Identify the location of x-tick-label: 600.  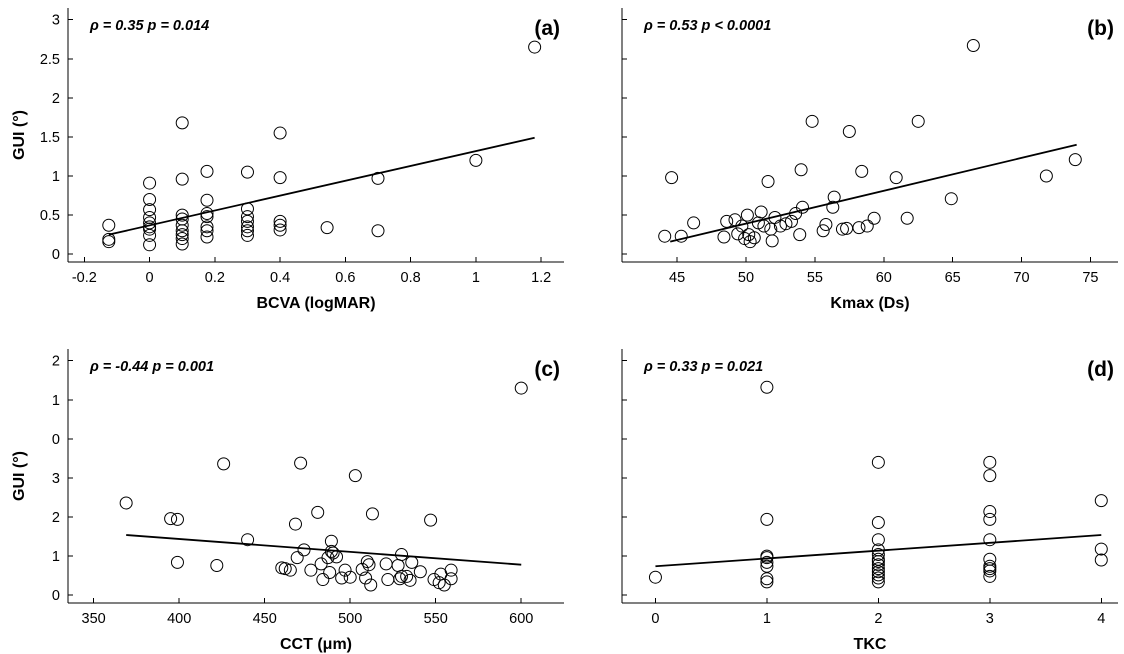
(521, 619).